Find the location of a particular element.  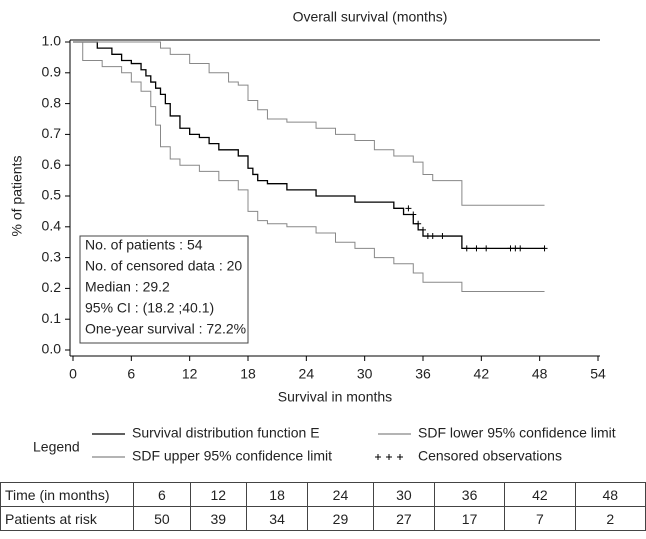

table-cell: 30 is located at coordinates (403, 494).